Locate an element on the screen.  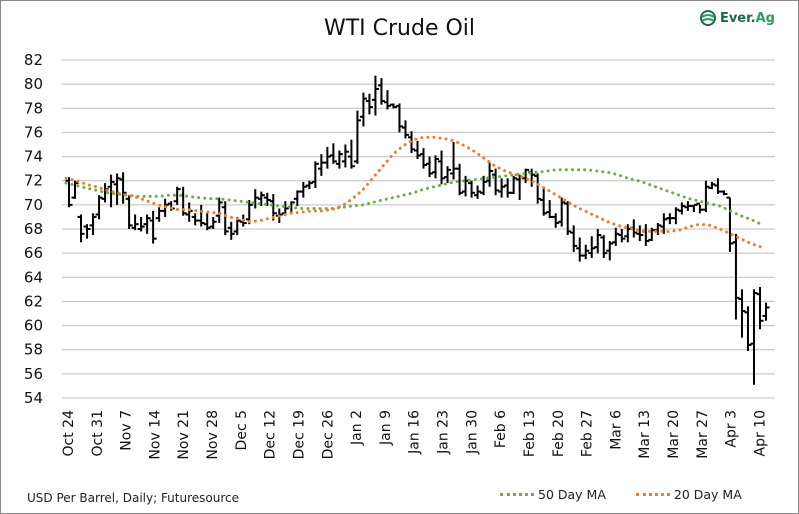
y-tick-label: 76 is located at coordinates (33, 132).